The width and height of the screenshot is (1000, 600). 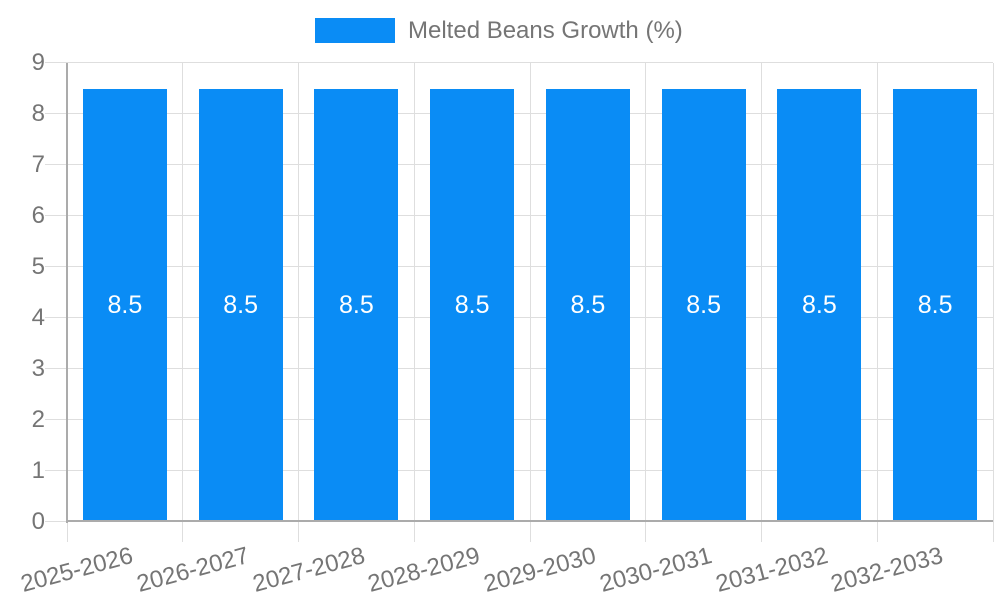 I want to click on y-axis-tick-label: 4, so click(x=38, y=317).